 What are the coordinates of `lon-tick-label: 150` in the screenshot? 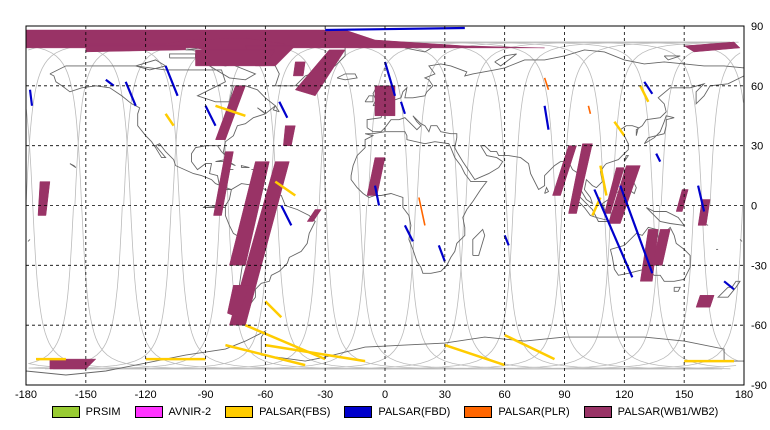 It's located at (684, 394).